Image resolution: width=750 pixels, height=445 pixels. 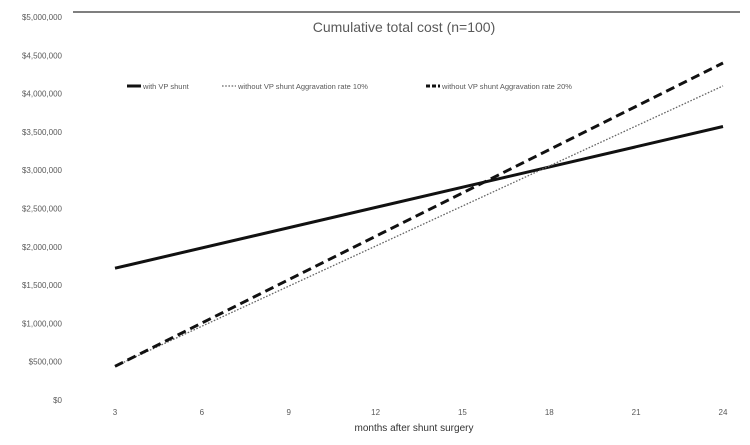 I want to click on x-tick-label: 24, so click(x=723, y=412).